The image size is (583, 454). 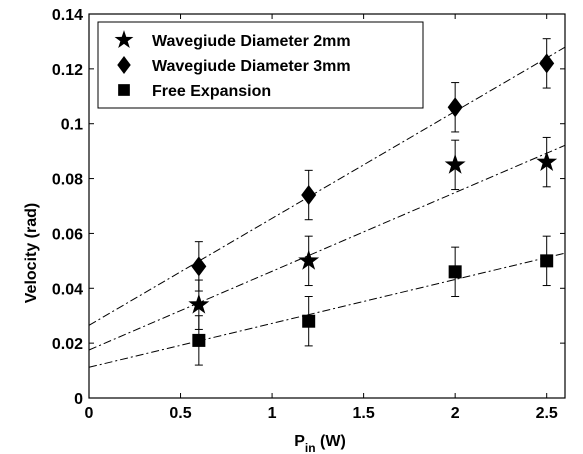 What do you see at coordinates (272, 413) in the screenshot?
I see `x-tick-label: 1` at bounding box center [272, 413].